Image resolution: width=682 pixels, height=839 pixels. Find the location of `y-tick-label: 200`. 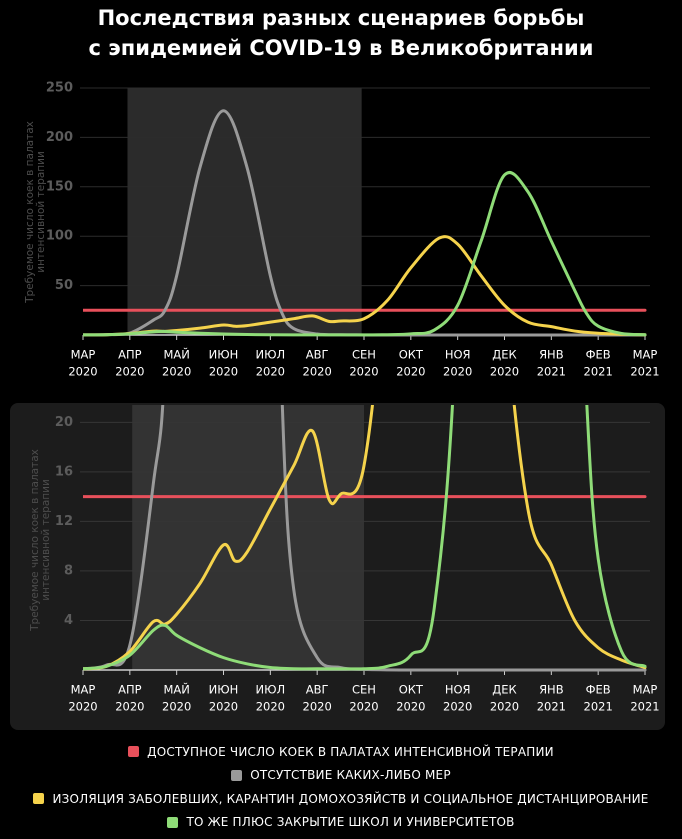

y-tick-label: 200 is located at coordinates (59, 137).